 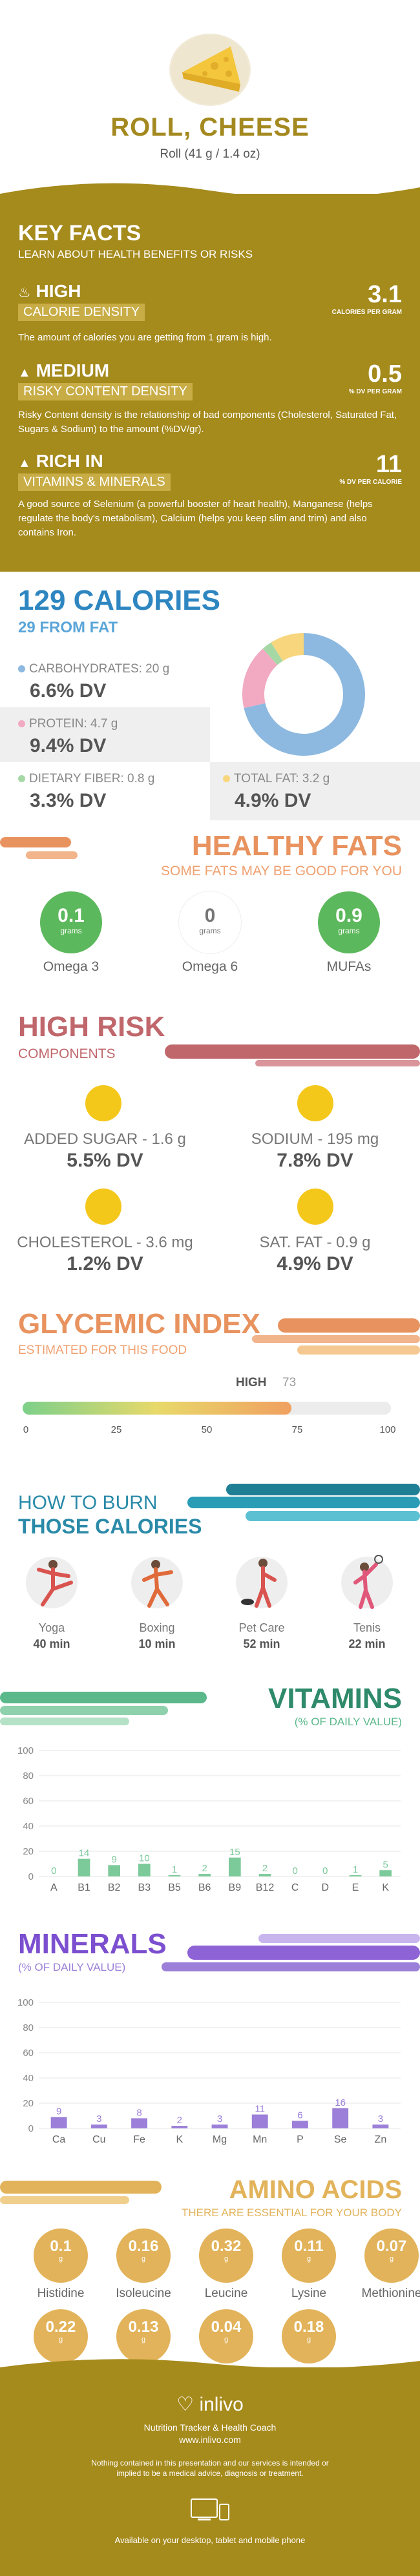 What do you see at coordinates (301, 2139) in the screenshot?
I see `x-tick-label: P` at bounding box center [301, 2139].